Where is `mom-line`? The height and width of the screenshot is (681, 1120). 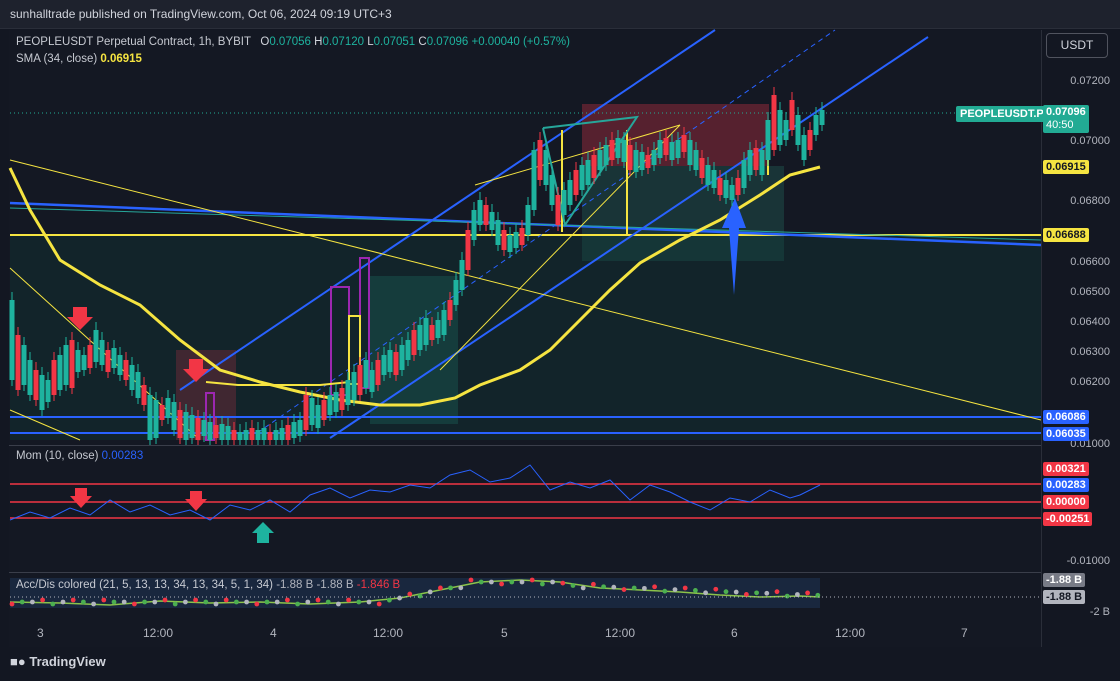
mom-line is located at coordinates (415, 492).